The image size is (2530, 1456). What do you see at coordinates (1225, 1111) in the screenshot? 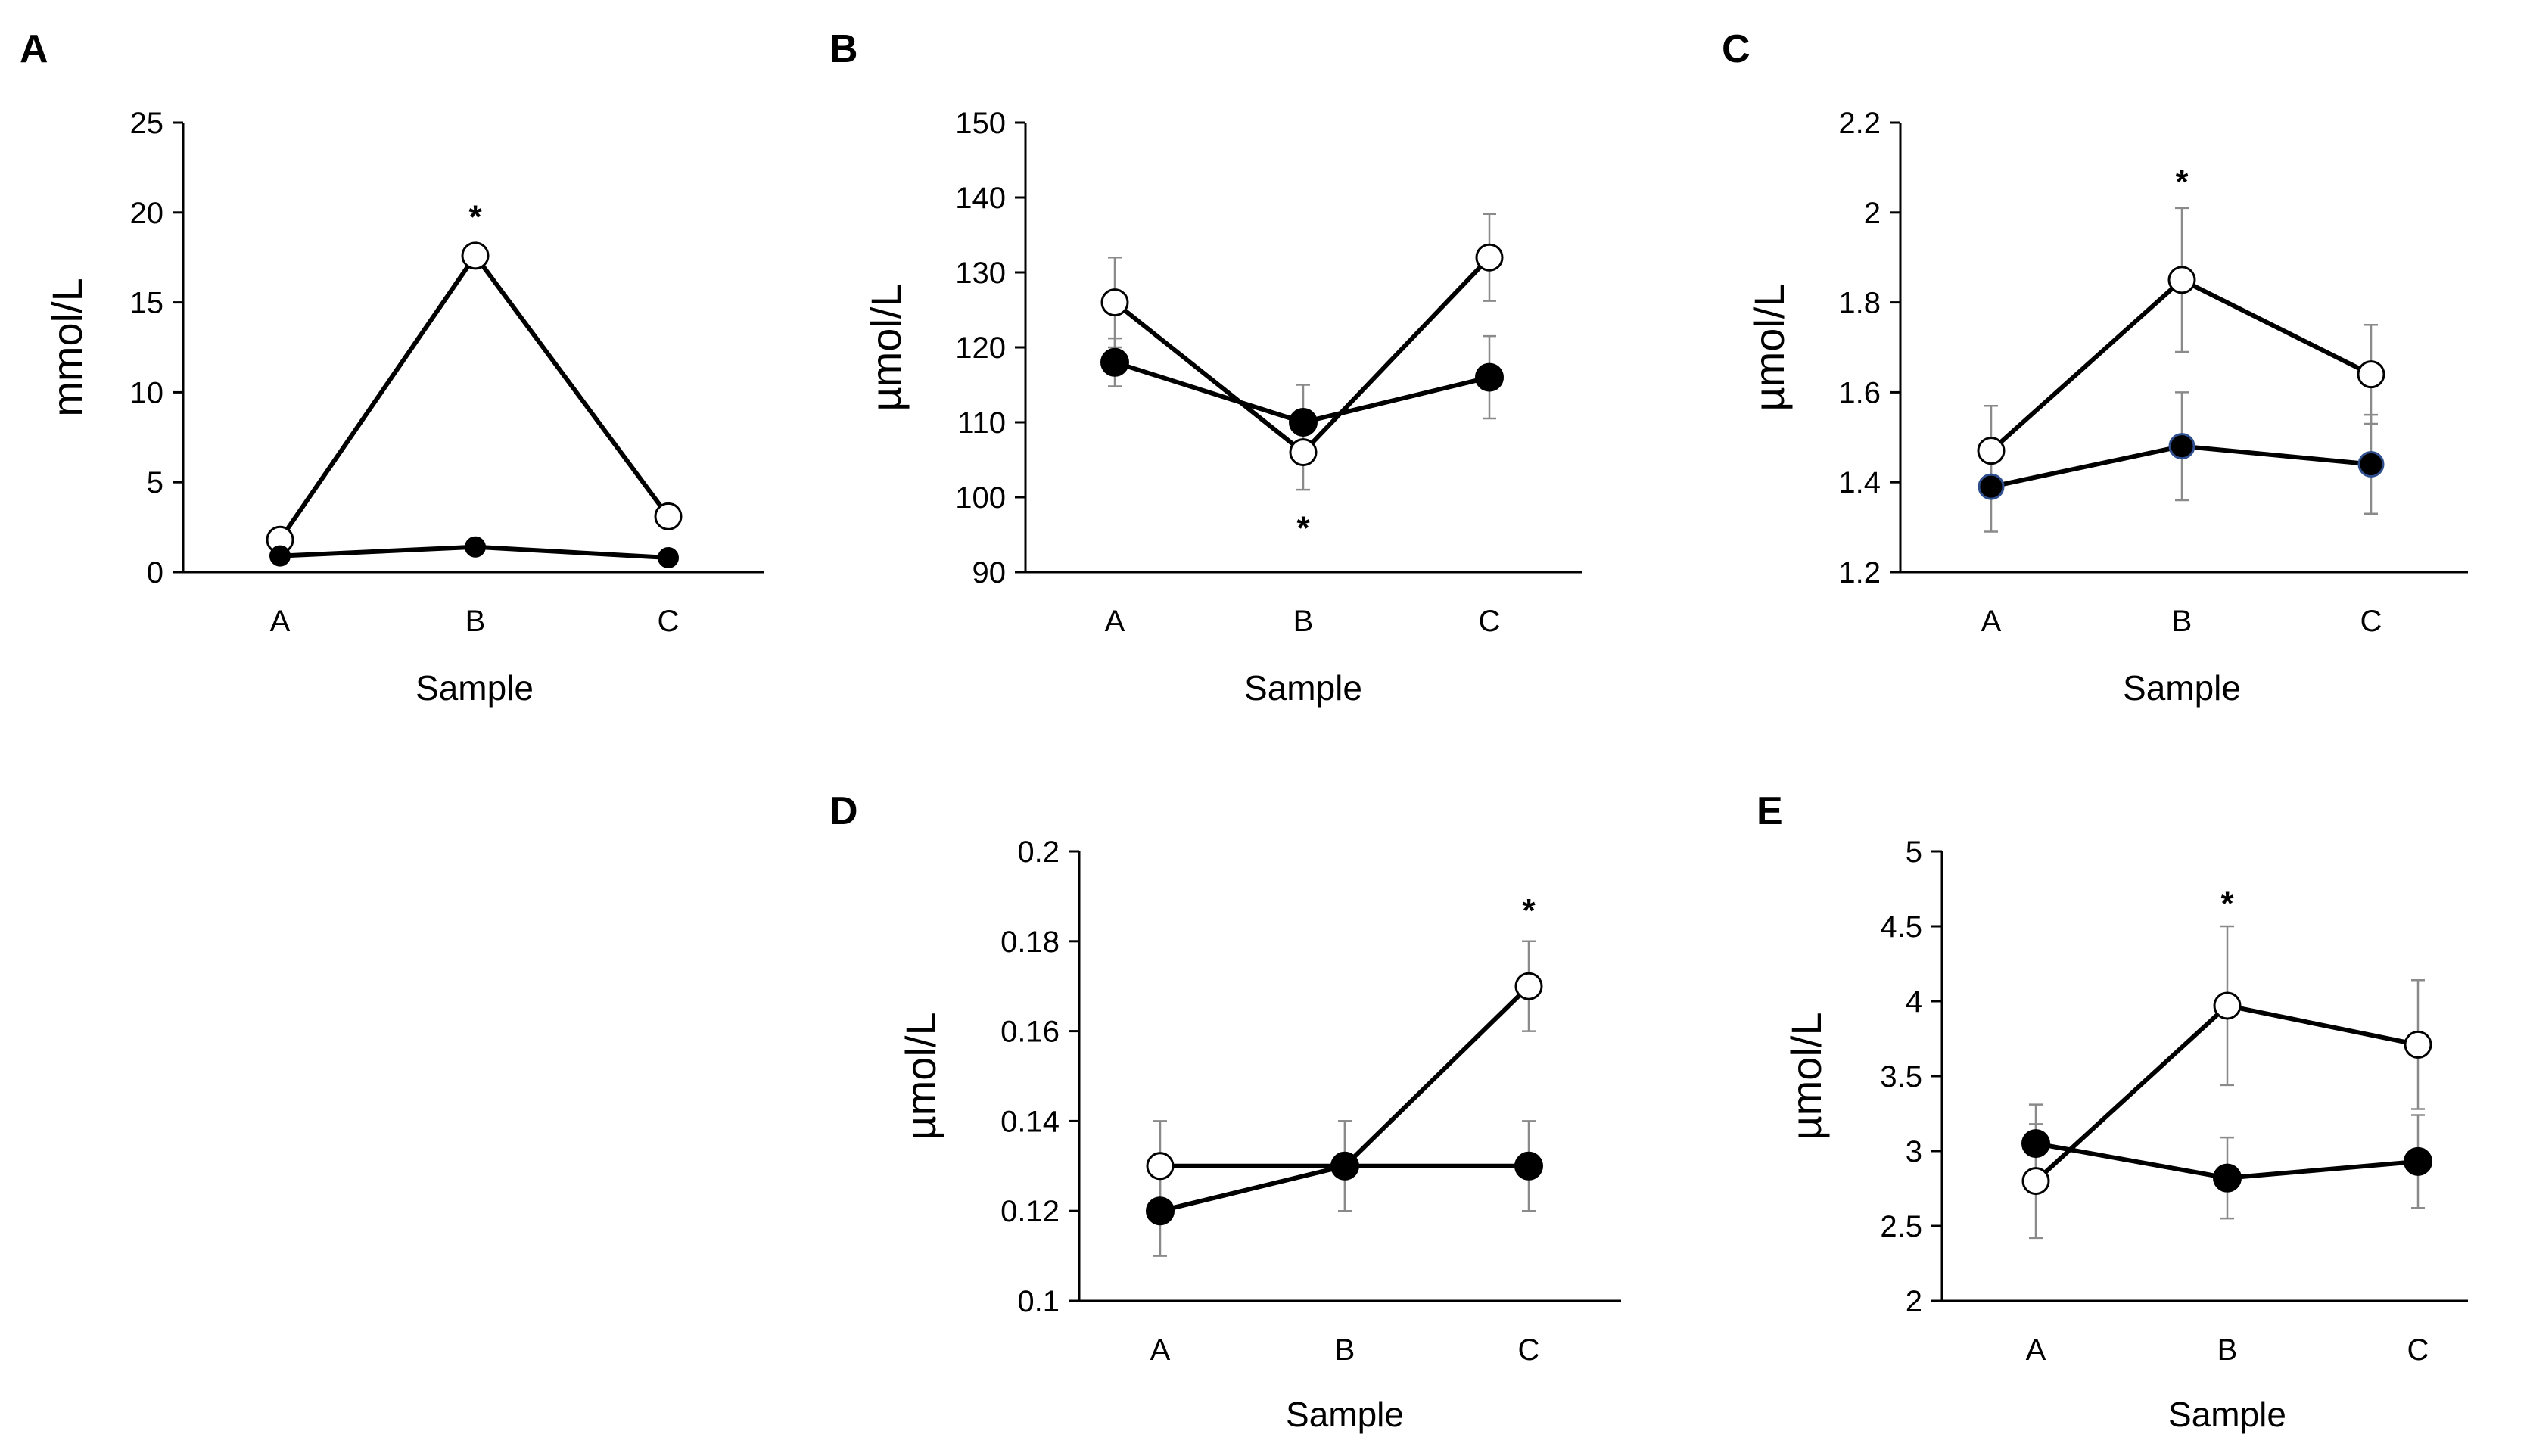
I see `panel-D: D 0.1 0.12 0.14 0.16 0.18 0.2 A B C Sample µmol/L *` at bounding box center [1225, 1111].